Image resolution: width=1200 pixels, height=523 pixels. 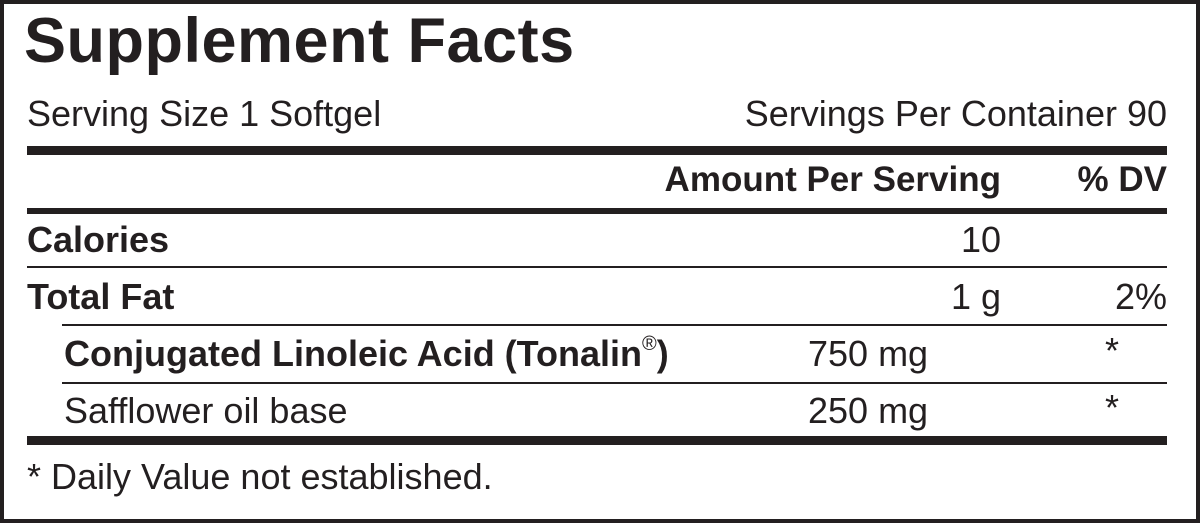 I want to click on medium-divider, so click(x=597, y=211).